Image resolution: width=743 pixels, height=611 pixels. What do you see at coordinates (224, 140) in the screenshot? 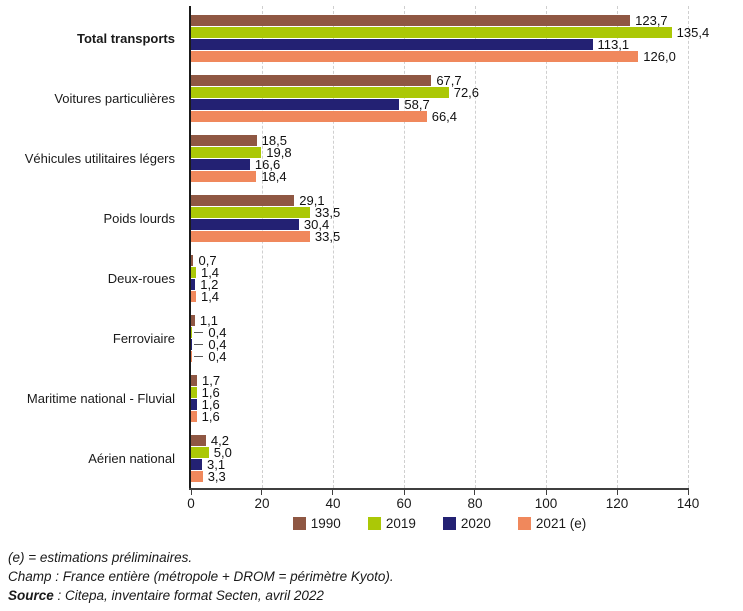
I see `bar-1990` at bounding box center [224, 140].